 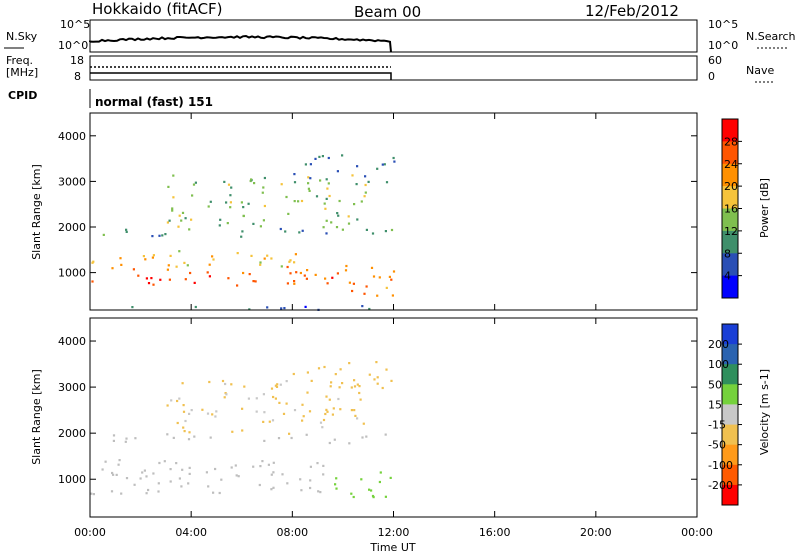 I want to click on power-colorbar: 4 8 12 16 20 24 28, so click(x=731, y=208).